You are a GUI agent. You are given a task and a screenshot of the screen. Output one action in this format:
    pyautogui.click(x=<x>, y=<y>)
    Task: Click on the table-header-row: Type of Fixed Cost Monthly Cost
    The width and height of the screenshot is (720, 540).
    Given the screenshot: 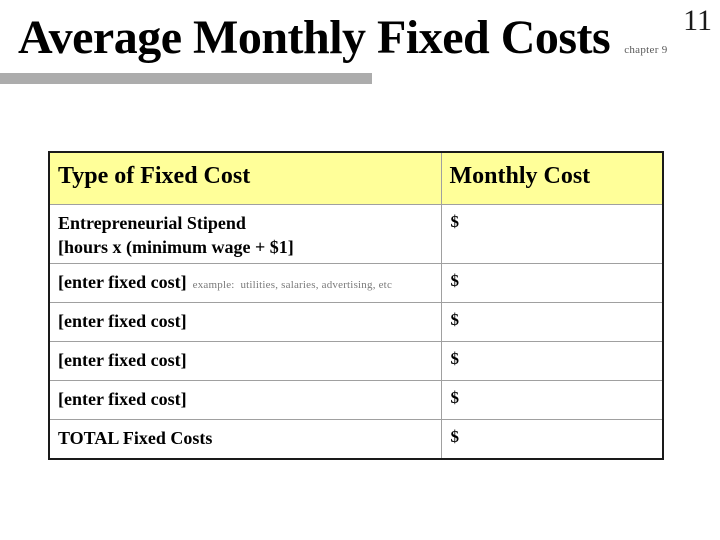 What is the action you would take?
    pyautogui.click(x=356, y=178)
    